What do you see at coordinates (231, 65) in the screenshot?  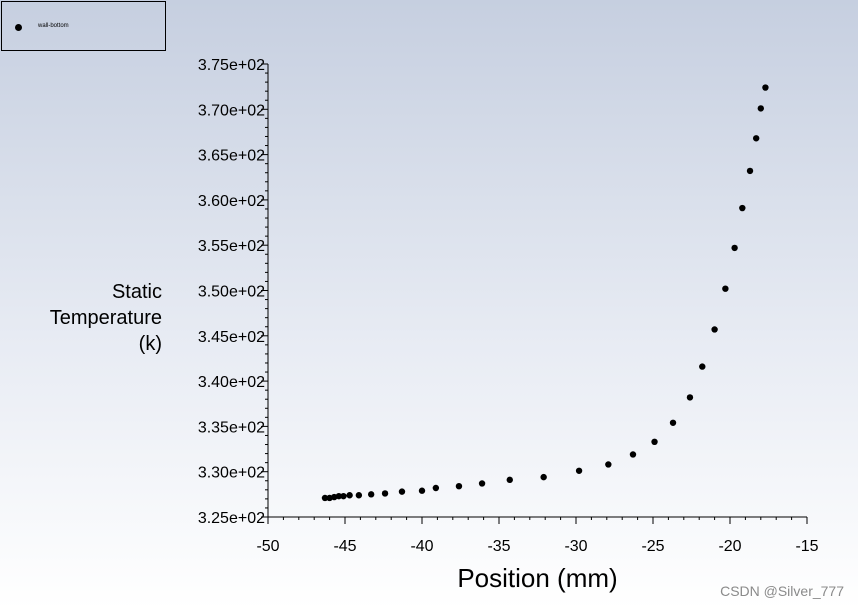 I see `y-tick-label: 3.75e+02` at bounding box center [231, 65].